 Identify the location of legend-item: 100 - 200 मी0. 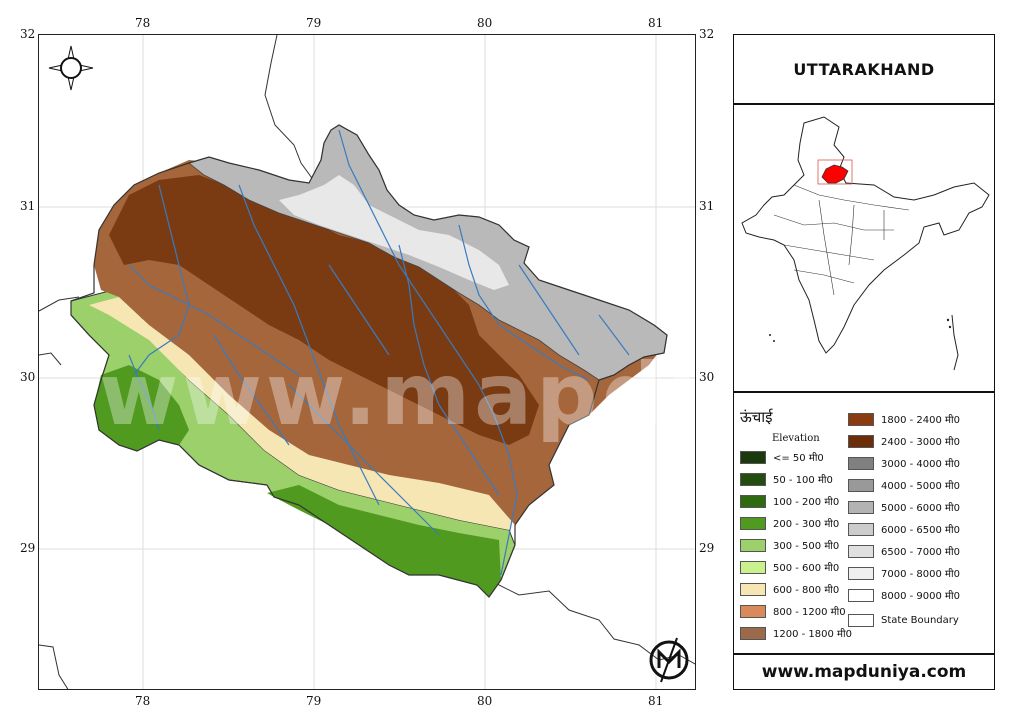
(789, 501).